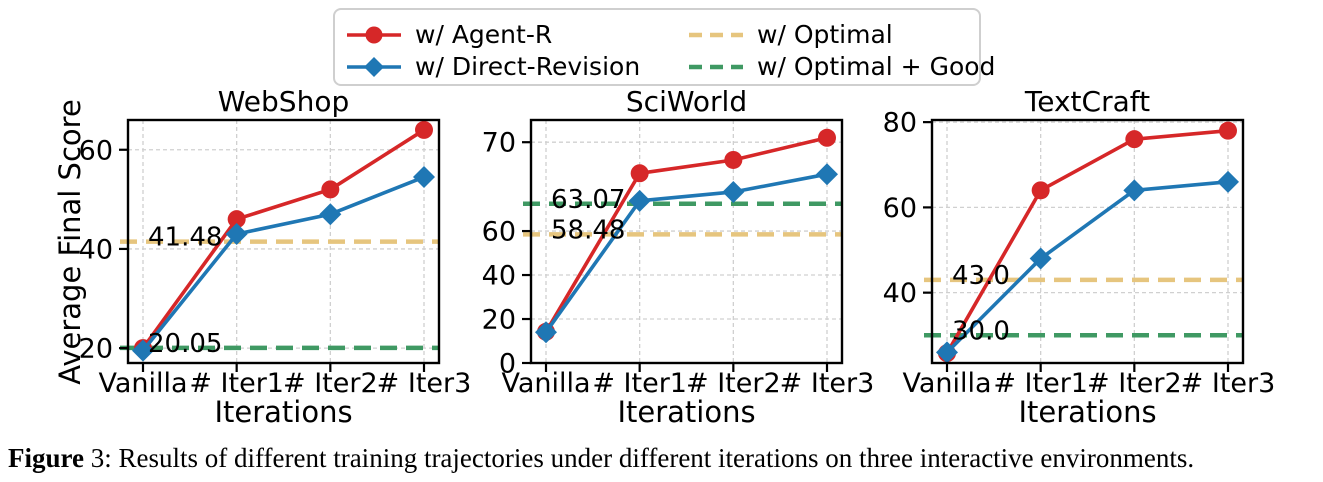 Image resolution: width=1323 pixels, height=482 pixels. I want to click on hline-value-label: 43.0, so click(981, 276).